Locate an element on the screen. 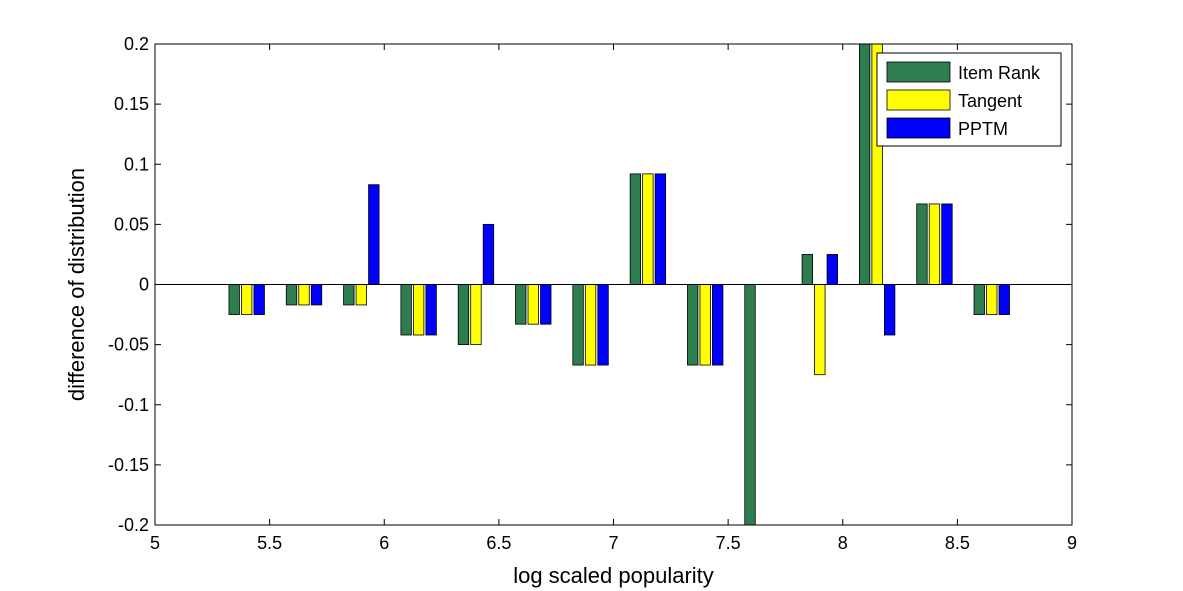 The image size is (1183, 591). x-tick-label: 7 is located at coordinates (613, 543).